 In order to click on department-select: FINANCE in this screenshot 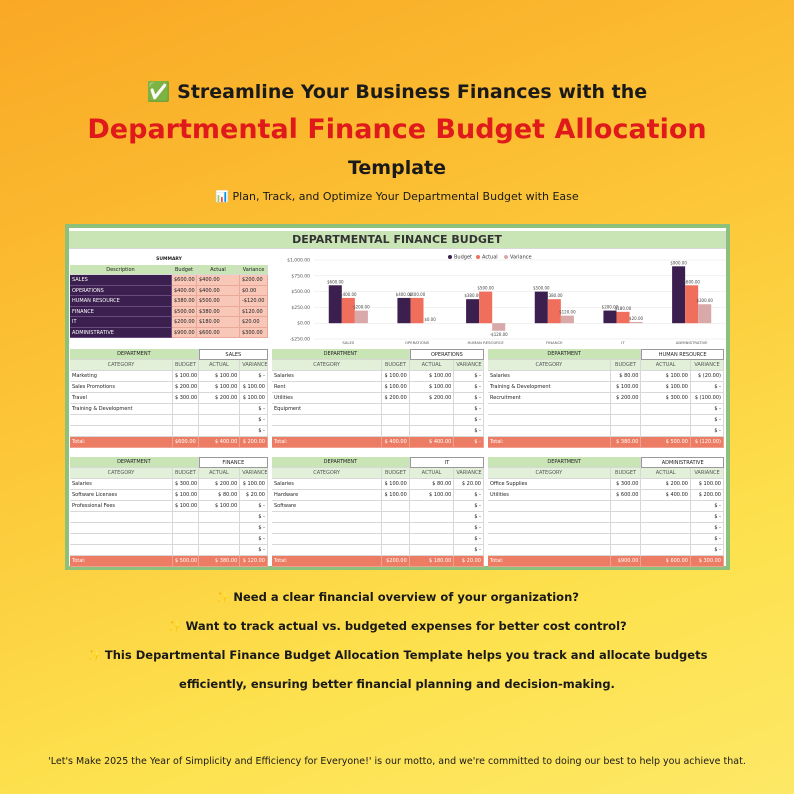, I will do `click(233, 462)`.